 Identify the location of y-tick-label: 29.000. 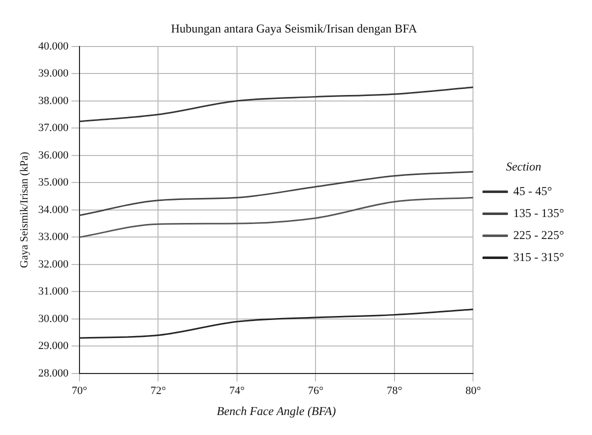
(53, 346).